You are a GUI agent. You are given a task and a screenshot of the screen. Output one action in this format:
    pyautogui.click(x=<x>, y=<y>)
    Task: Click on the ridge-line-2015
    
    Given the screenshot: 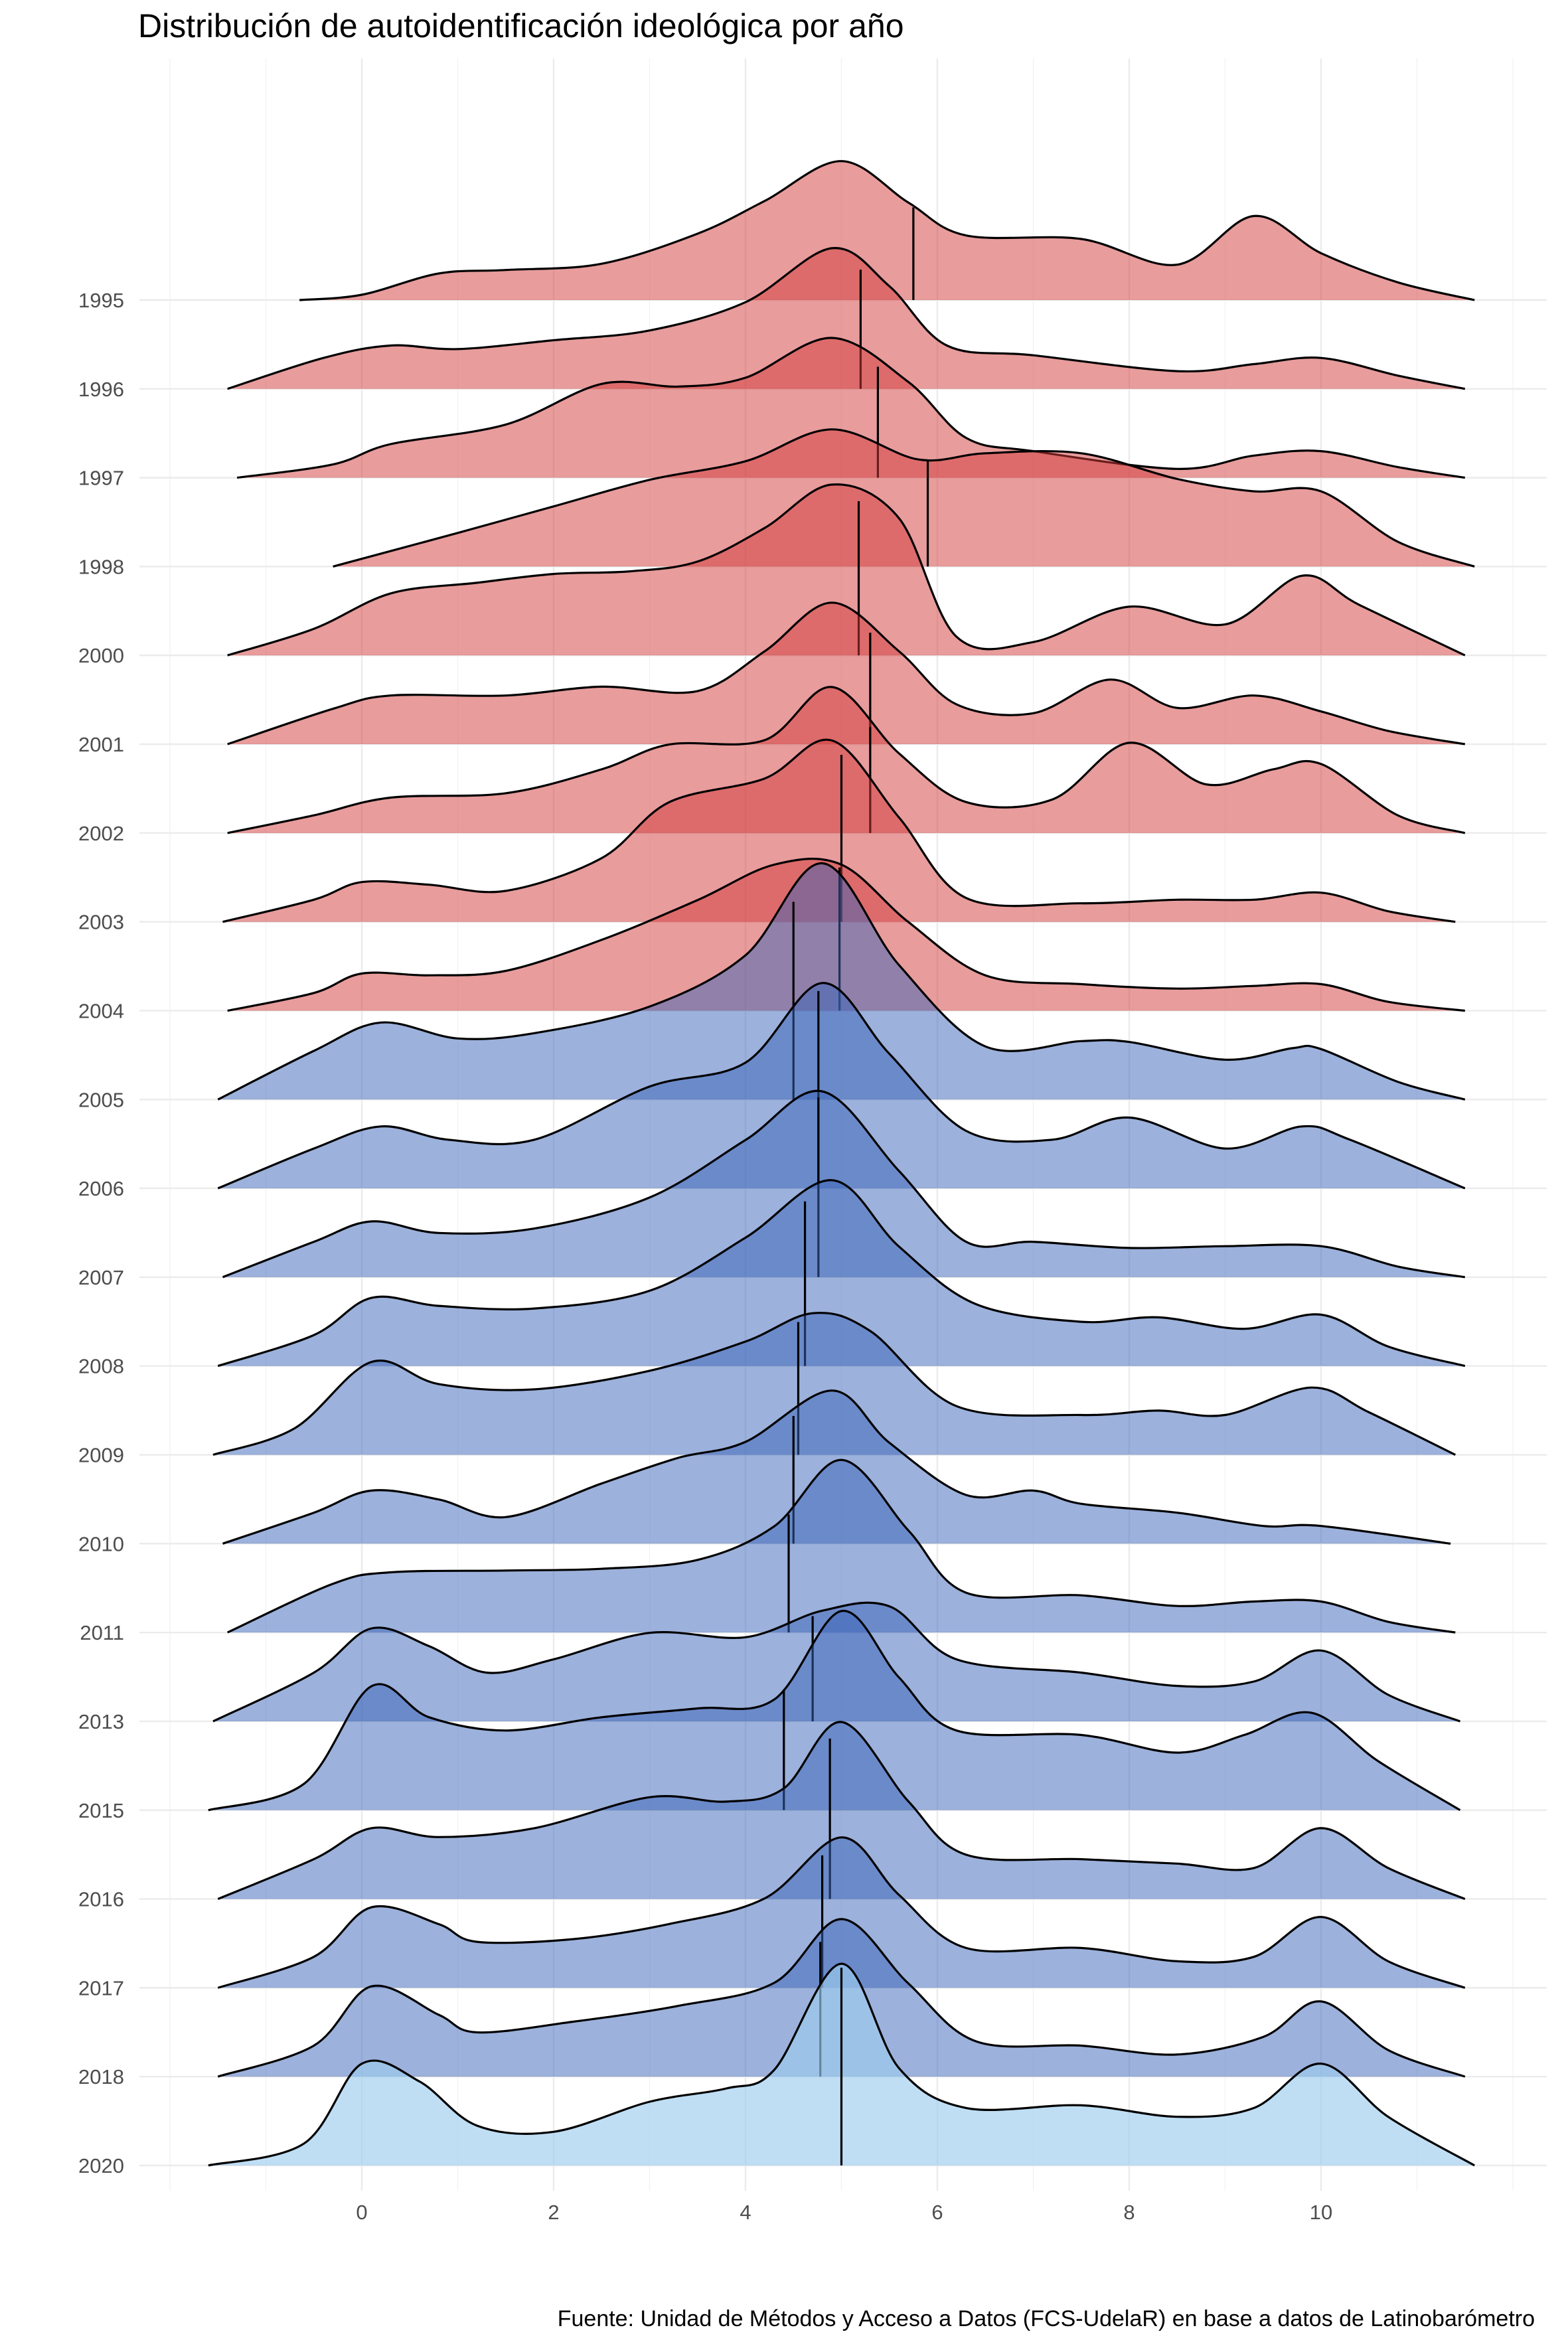 What is the action you would take?
    pyautogui.click(x=834, y=1711)
    